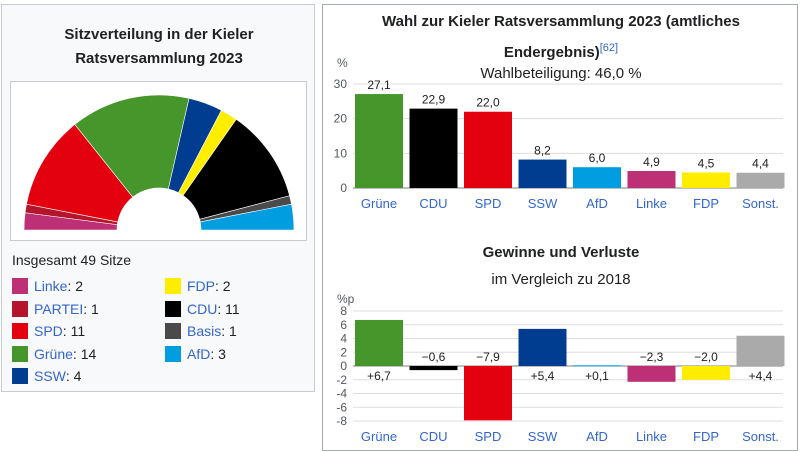 This screenshot has width=800, height=452. Describe the element at coordinates (760, 164) in the screenshot. I see `data-label: 4,4` at that location.